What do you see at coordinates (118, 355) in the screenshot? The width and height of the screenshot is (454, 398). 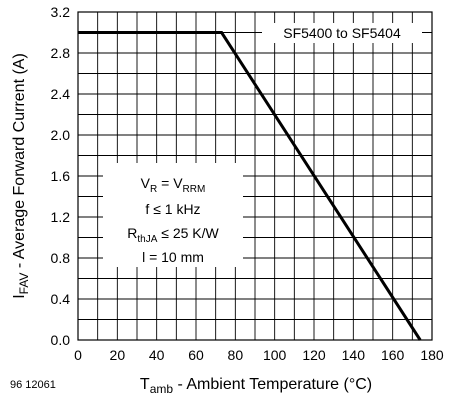 I see `x-tick-label: 20` at bounding box center [118, 355].